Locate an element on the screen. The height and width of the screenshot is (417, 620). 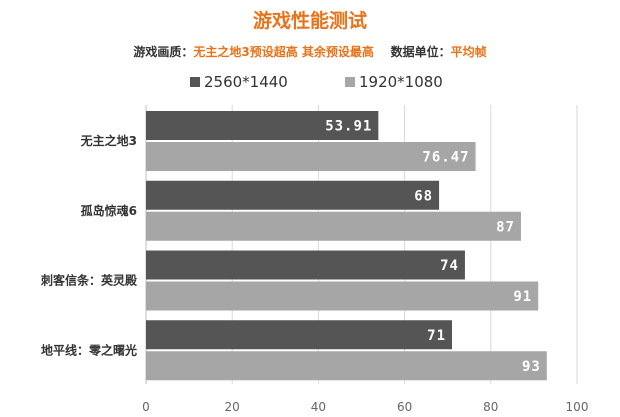
category-label: 刺客信条：英灵殿 is located at coordinates (89, 280).